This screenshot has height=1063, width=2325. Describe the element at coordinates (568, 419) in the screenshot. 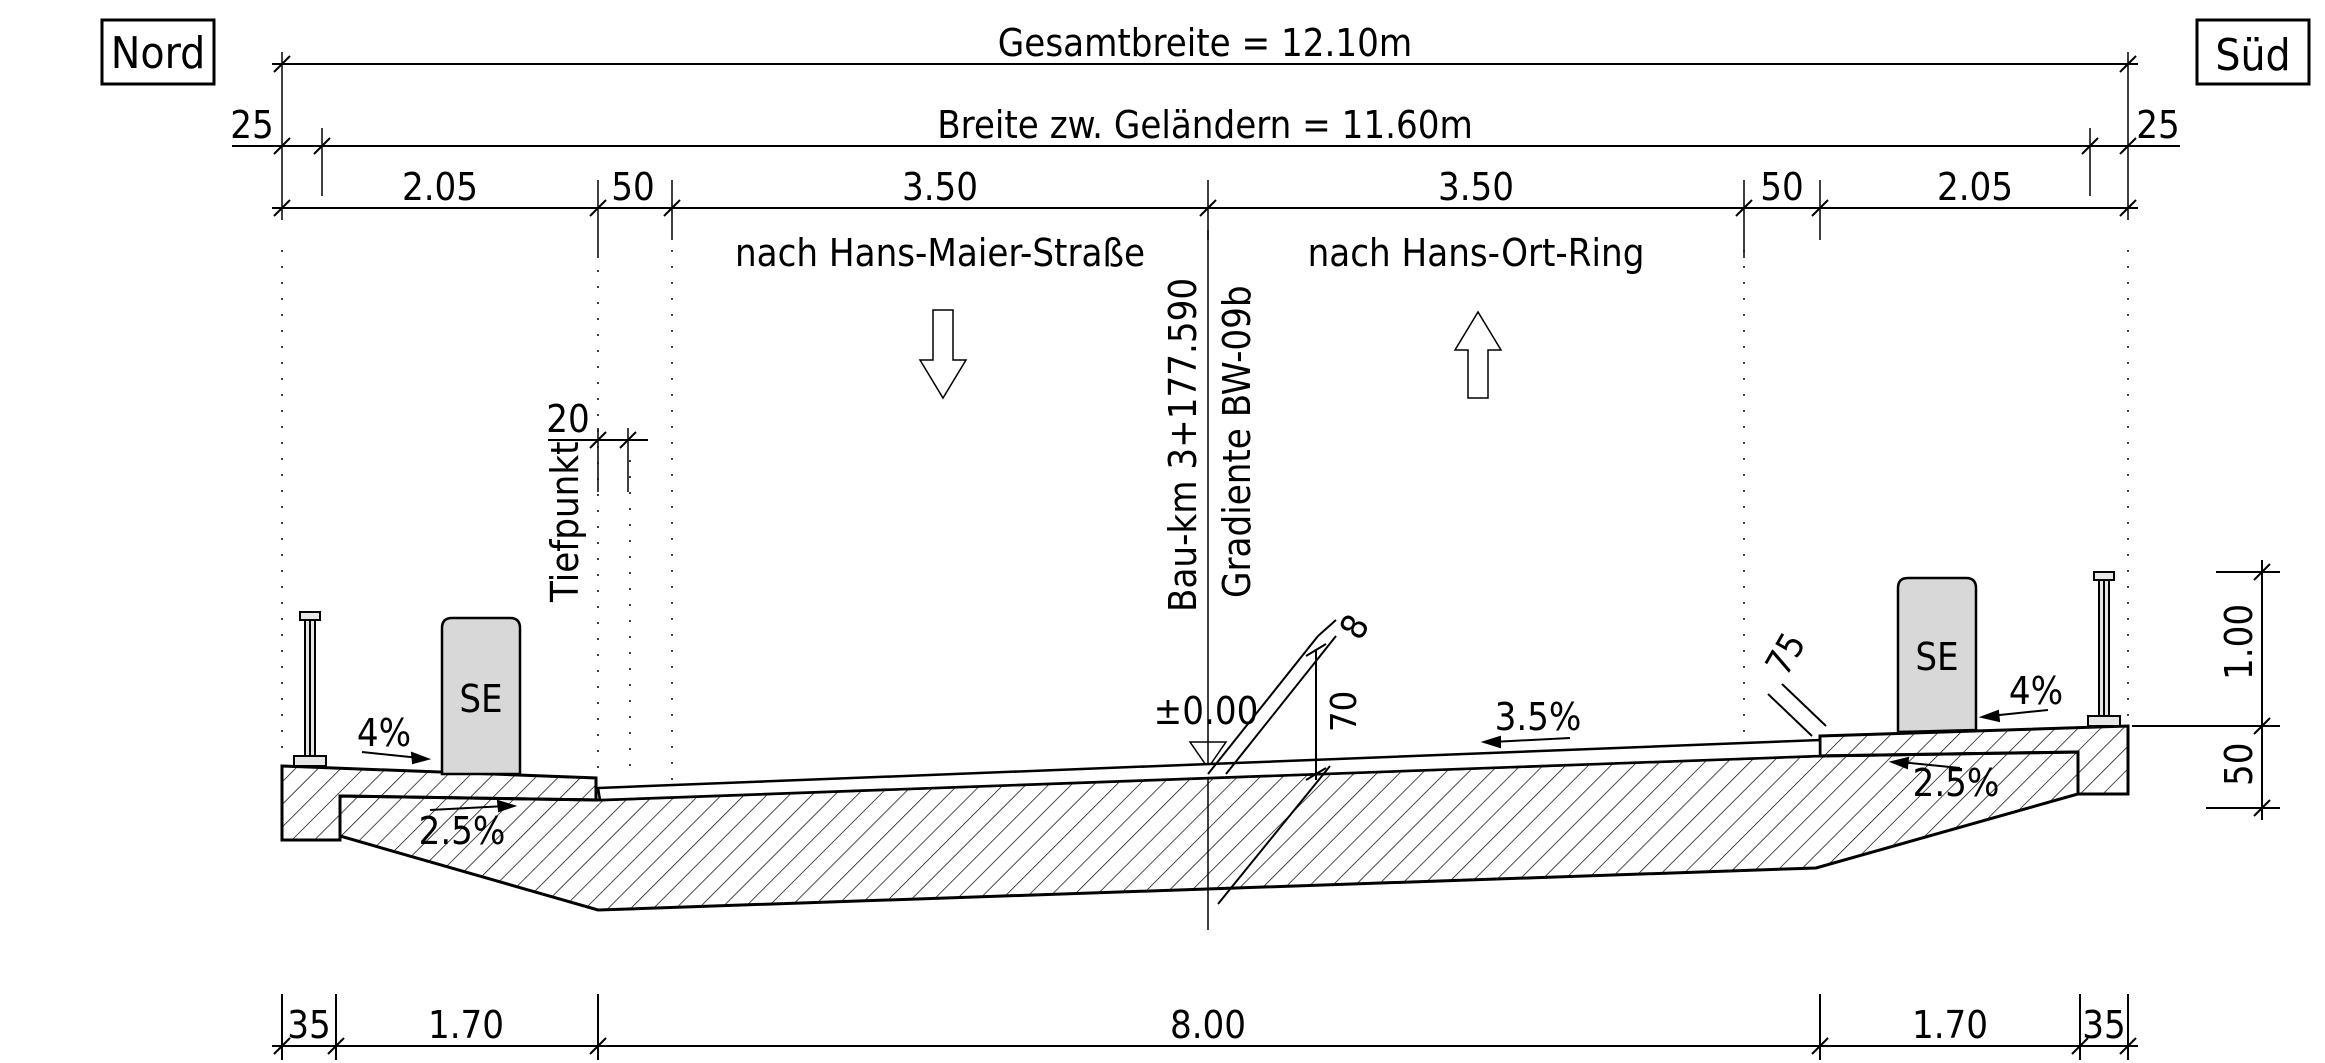

I see `low-point-offset-label: 20` at that location.